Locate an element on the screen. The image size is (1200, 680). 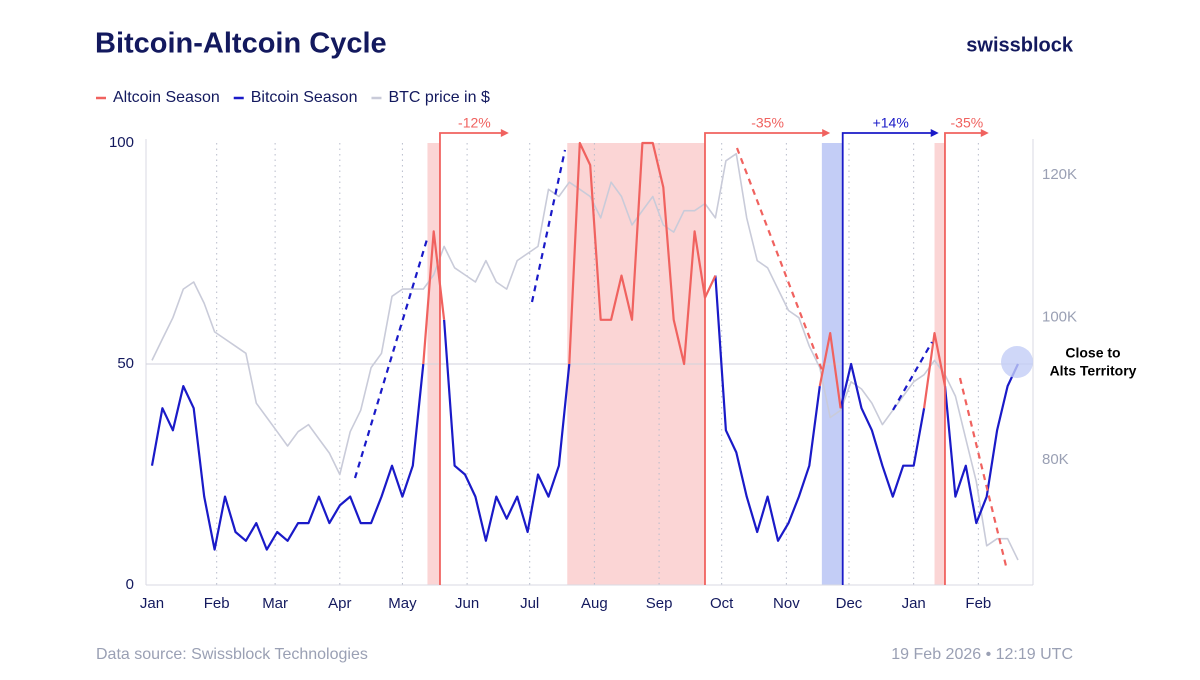
legend-label: Bitcoin Season is located at coordinates (304, 97).